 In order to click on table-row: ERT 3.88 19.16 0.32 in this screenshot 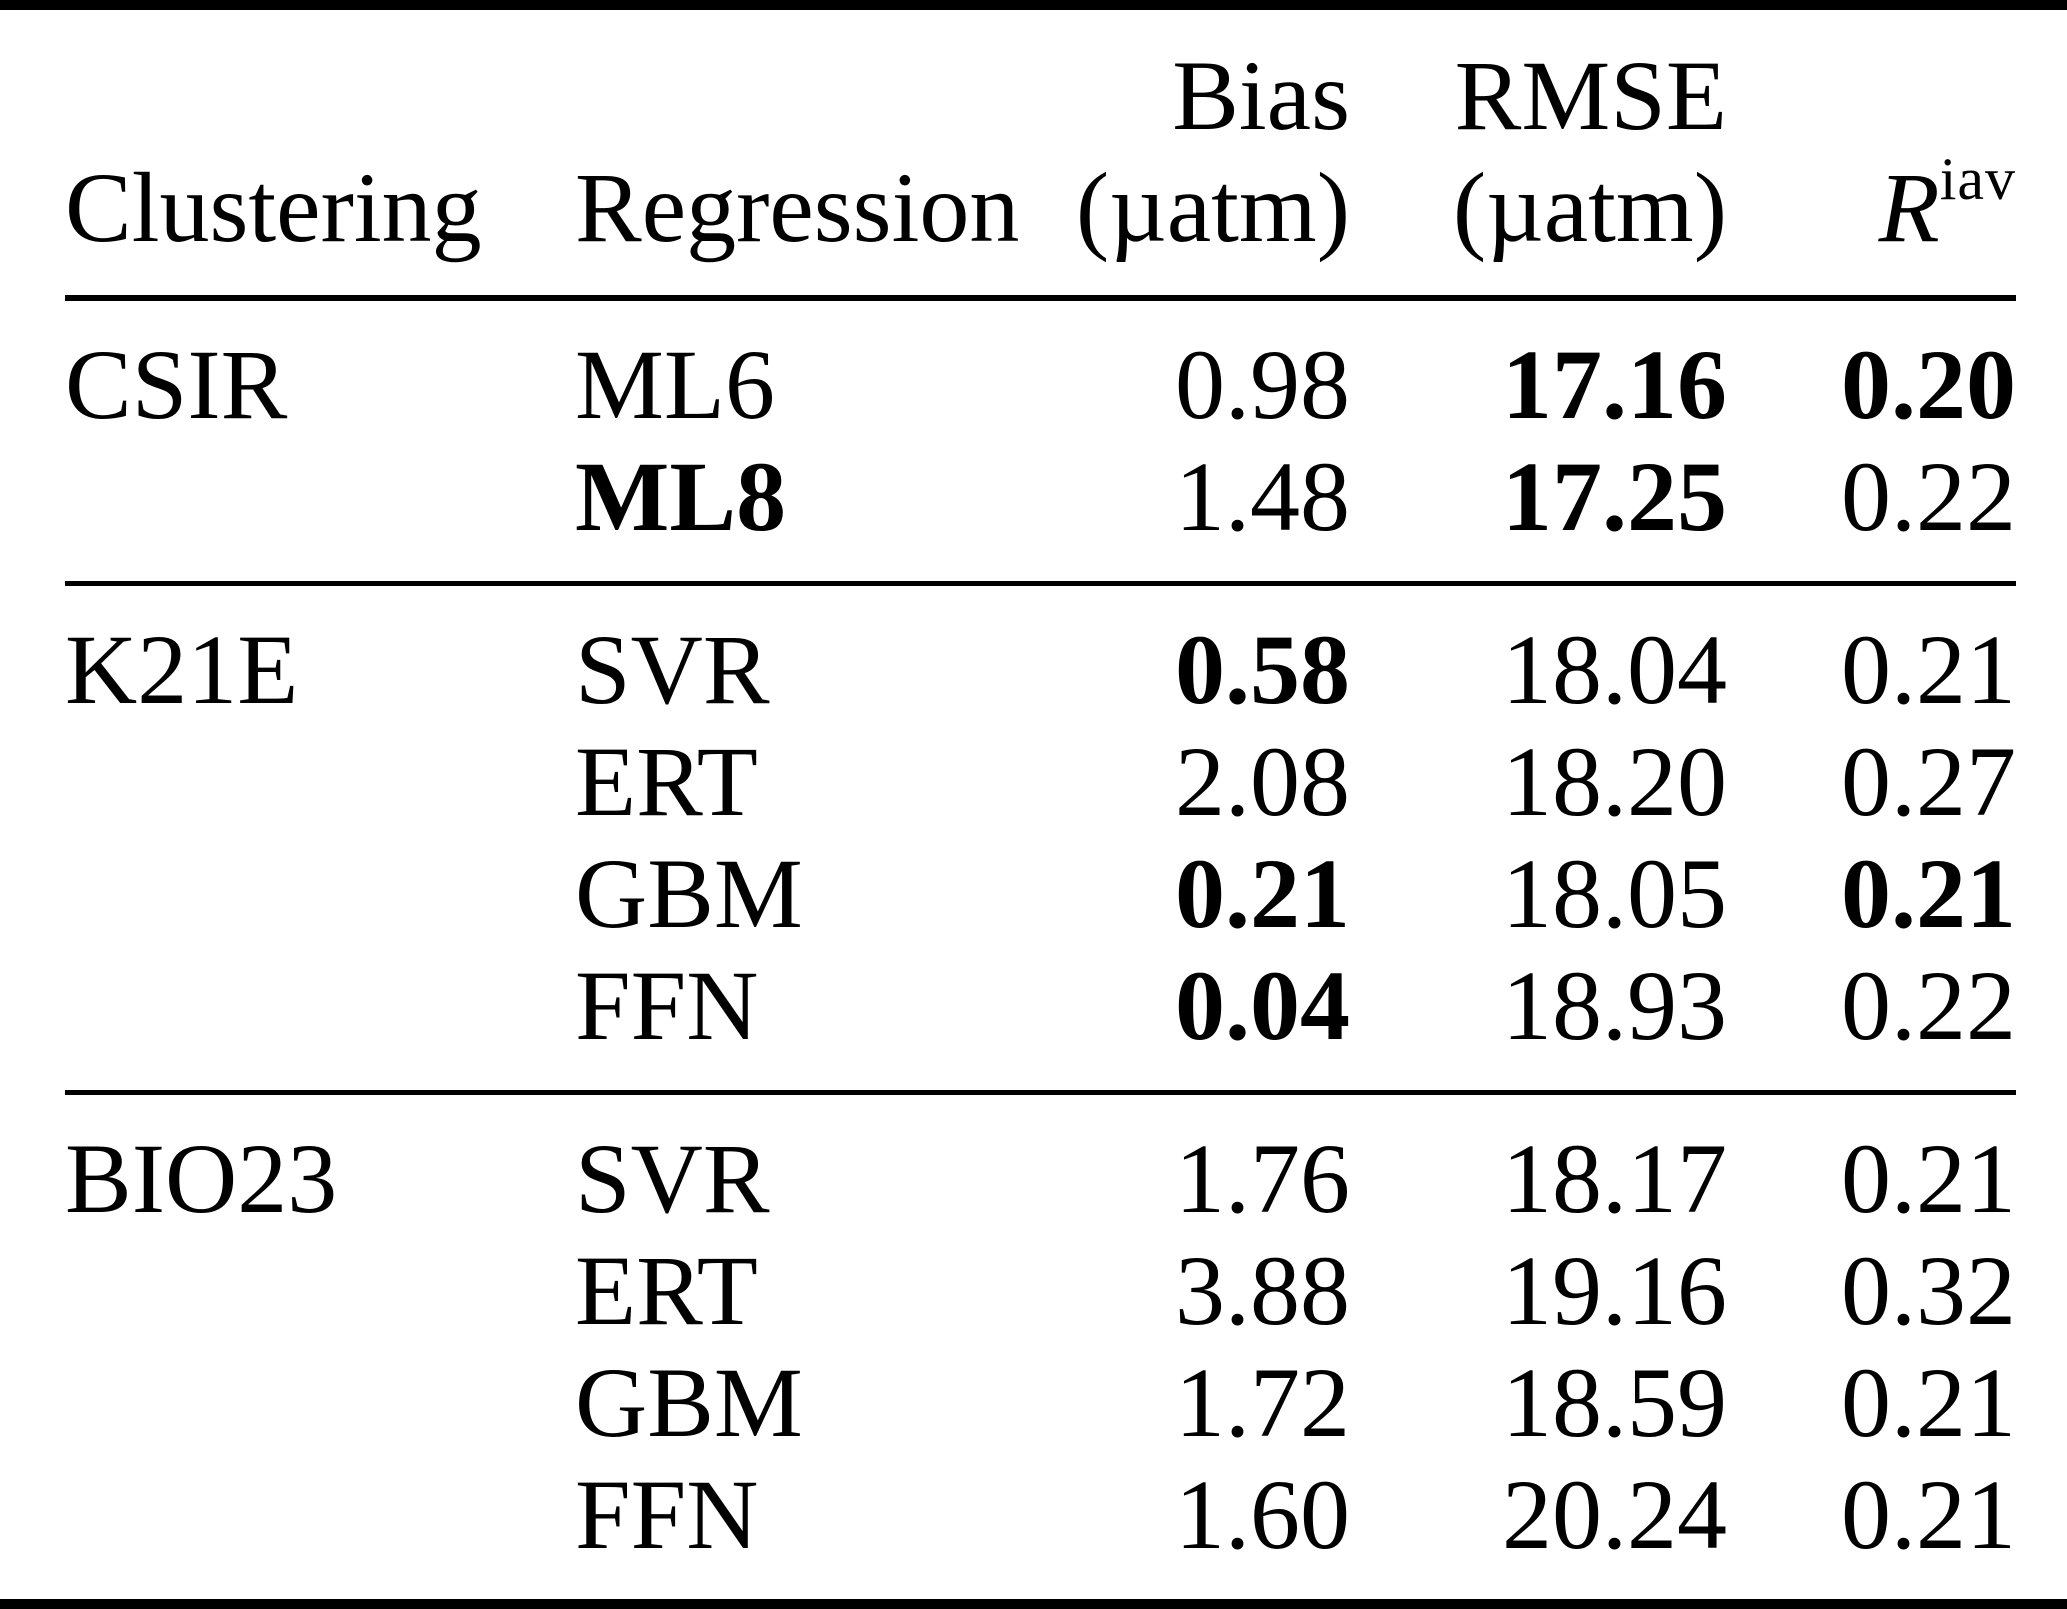, I will do `click(1040, 1291)`.